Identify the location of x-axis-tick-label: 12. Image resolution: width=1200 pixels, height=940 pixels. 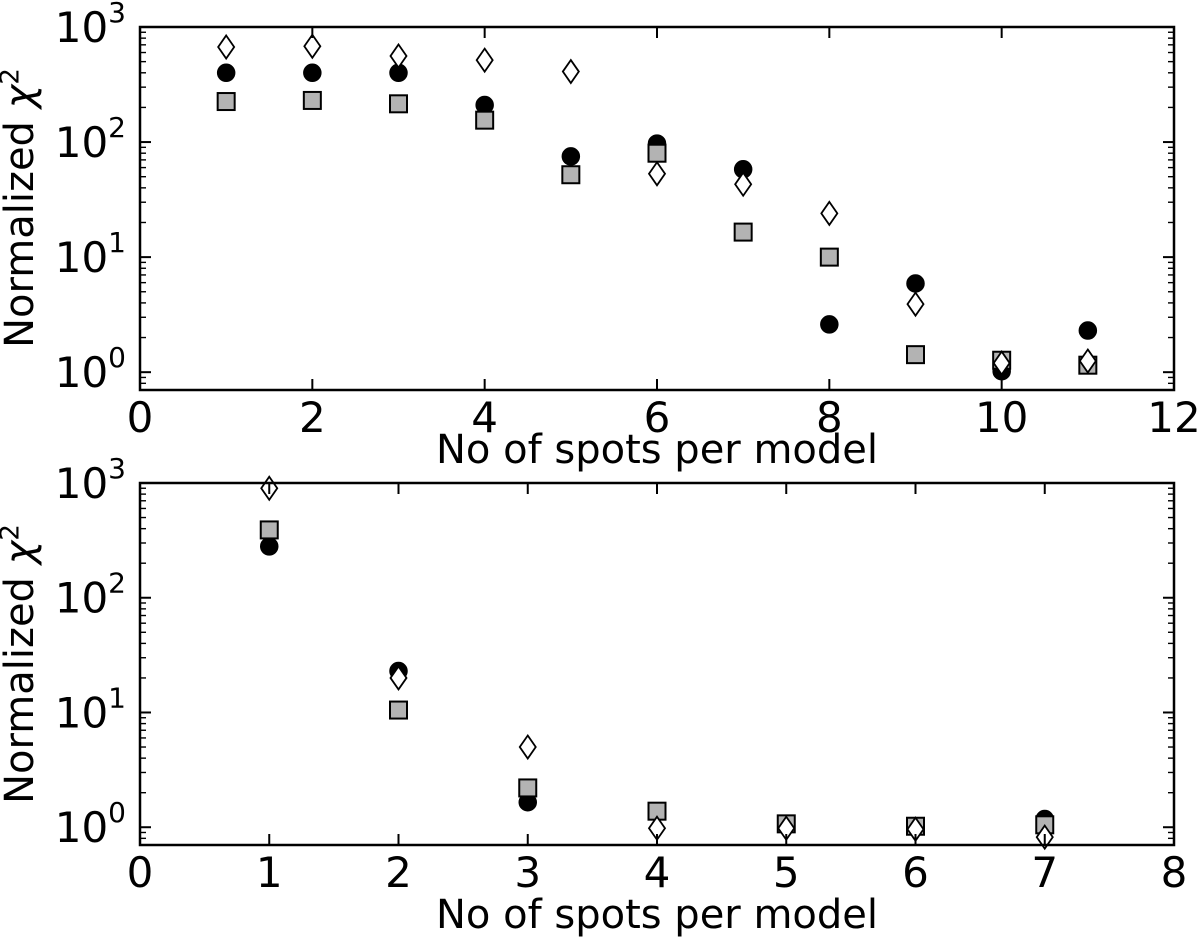
(1173, 417).